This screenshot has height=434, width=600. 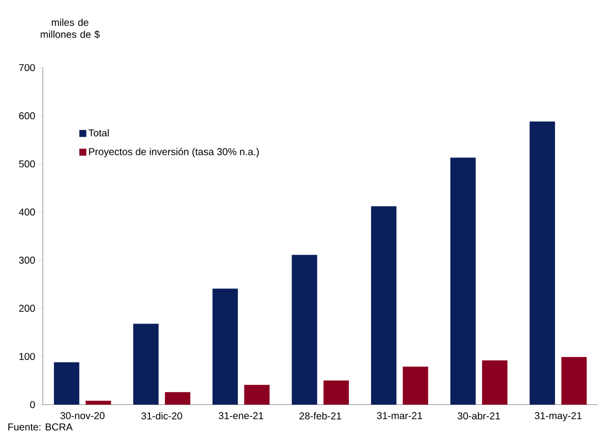 I want to click on y-tick-label: 300, so click(x=27, y=260).